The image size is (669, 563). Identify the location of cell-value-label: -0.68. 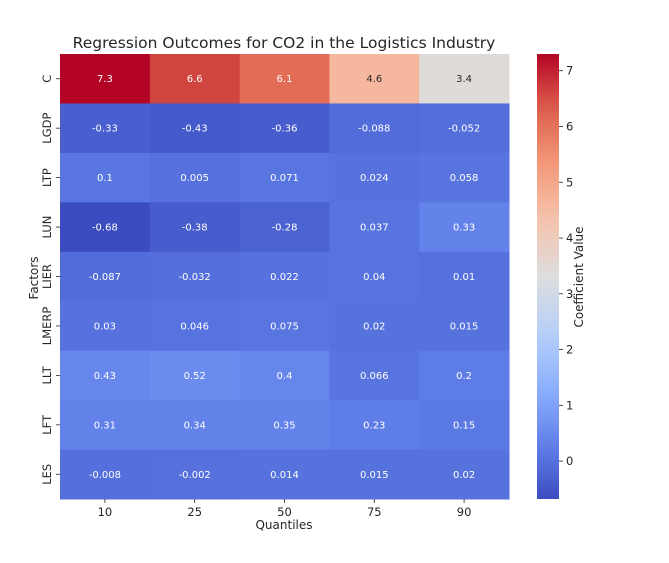
(105, 228).